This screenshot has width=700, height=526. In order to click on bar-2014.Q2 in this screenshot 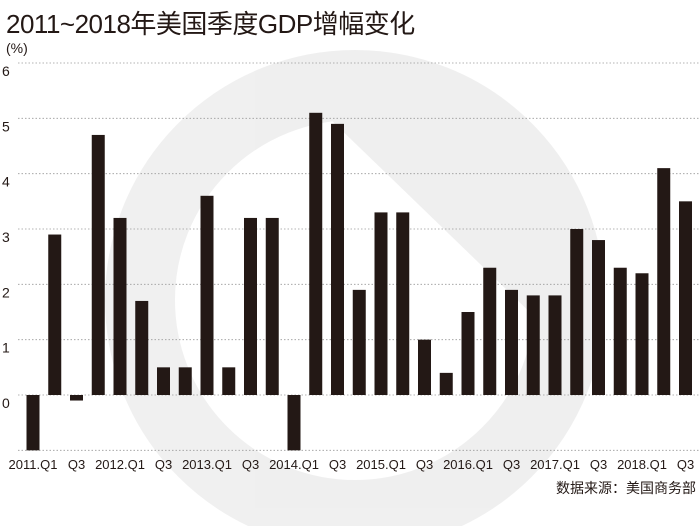, I will do `click(316, 254)`.